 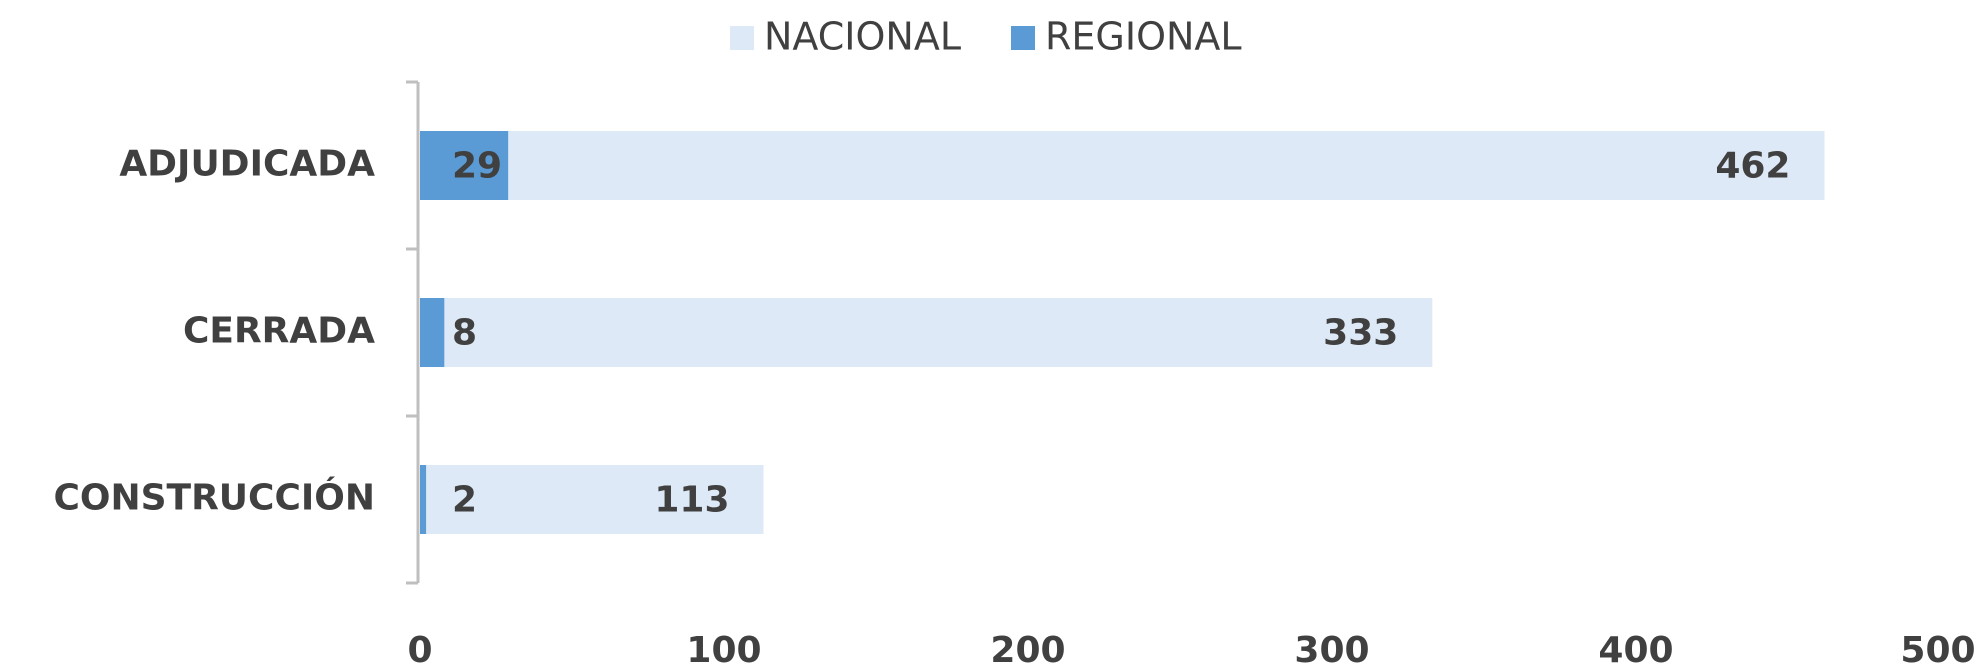 What do you see at coordinates (1937, 649) in the screenshot?
I see `x-tick-label: 500` at bounding box center [1937, 649].